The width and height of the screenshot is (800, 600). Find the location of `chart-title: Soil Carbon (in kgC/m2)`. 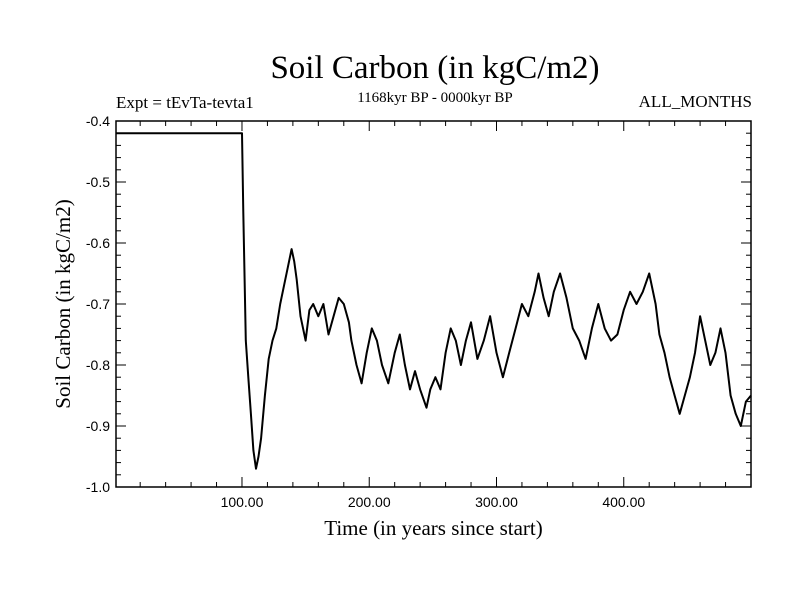

chart-title: Soil Carbon (in kgC/m2) is located at coordinates (435, 68).